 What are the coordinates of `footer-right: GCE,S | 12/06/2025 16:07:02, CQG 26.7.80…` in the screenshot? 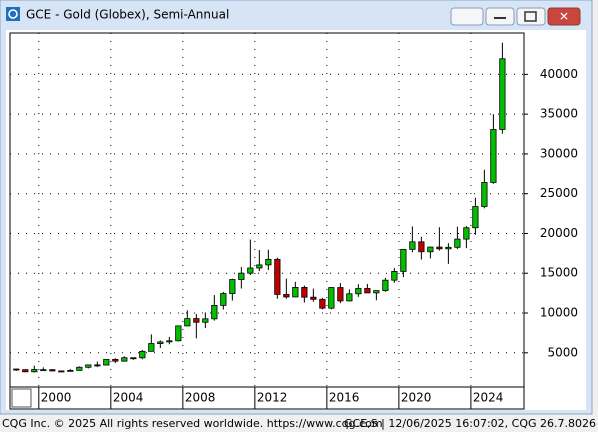 It's located at (470, 423).